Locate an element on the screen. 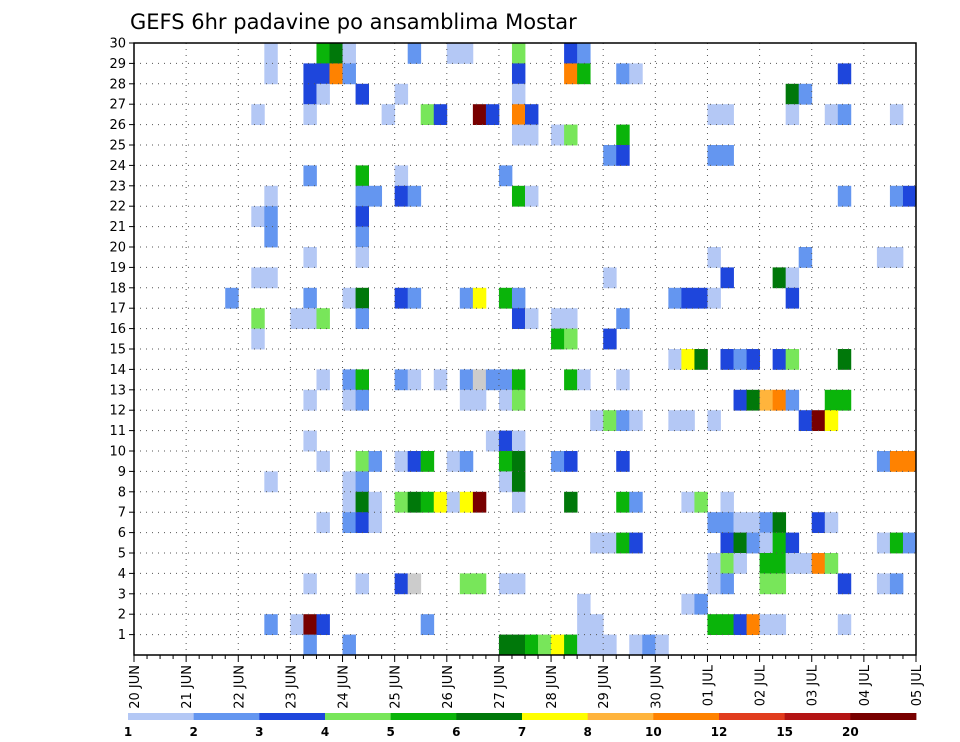 This screenshot has width=960, height=742. y-tick-label: 18 is located at coordinates (117, 288).